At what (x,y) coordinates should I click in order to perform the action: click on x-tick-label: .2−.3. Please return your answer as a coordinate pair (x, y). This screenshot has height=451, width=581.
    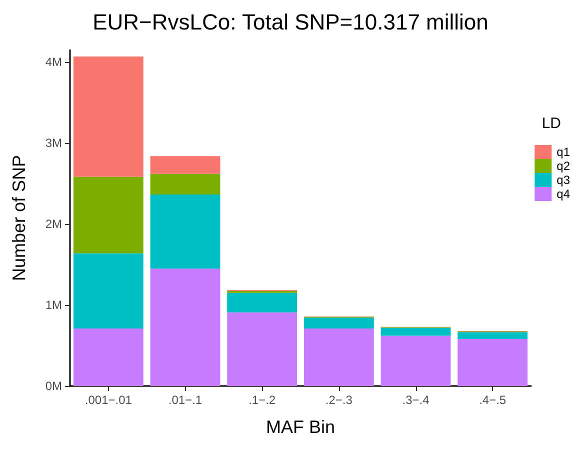
    Looking at the image, I should click on (339, 400).